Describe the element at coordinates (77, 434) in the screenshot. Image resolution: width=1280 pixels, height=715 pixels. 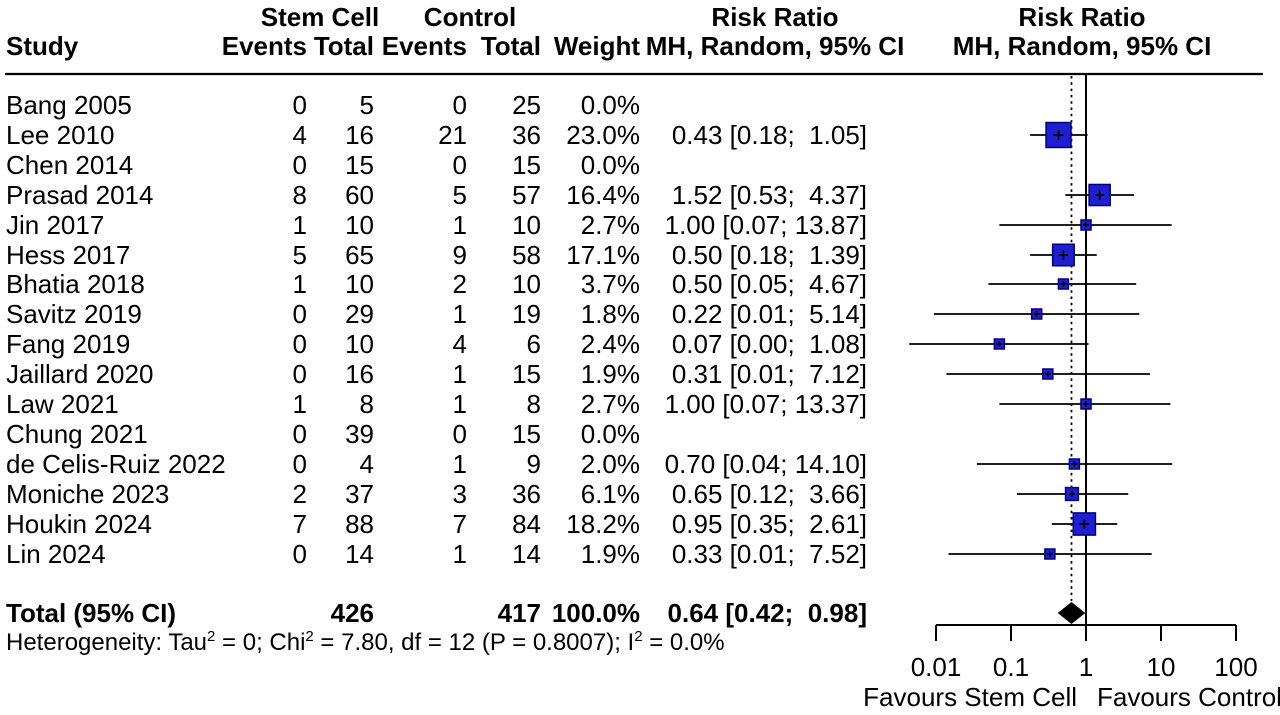
I see `study-name: Chung 2021` at that location.